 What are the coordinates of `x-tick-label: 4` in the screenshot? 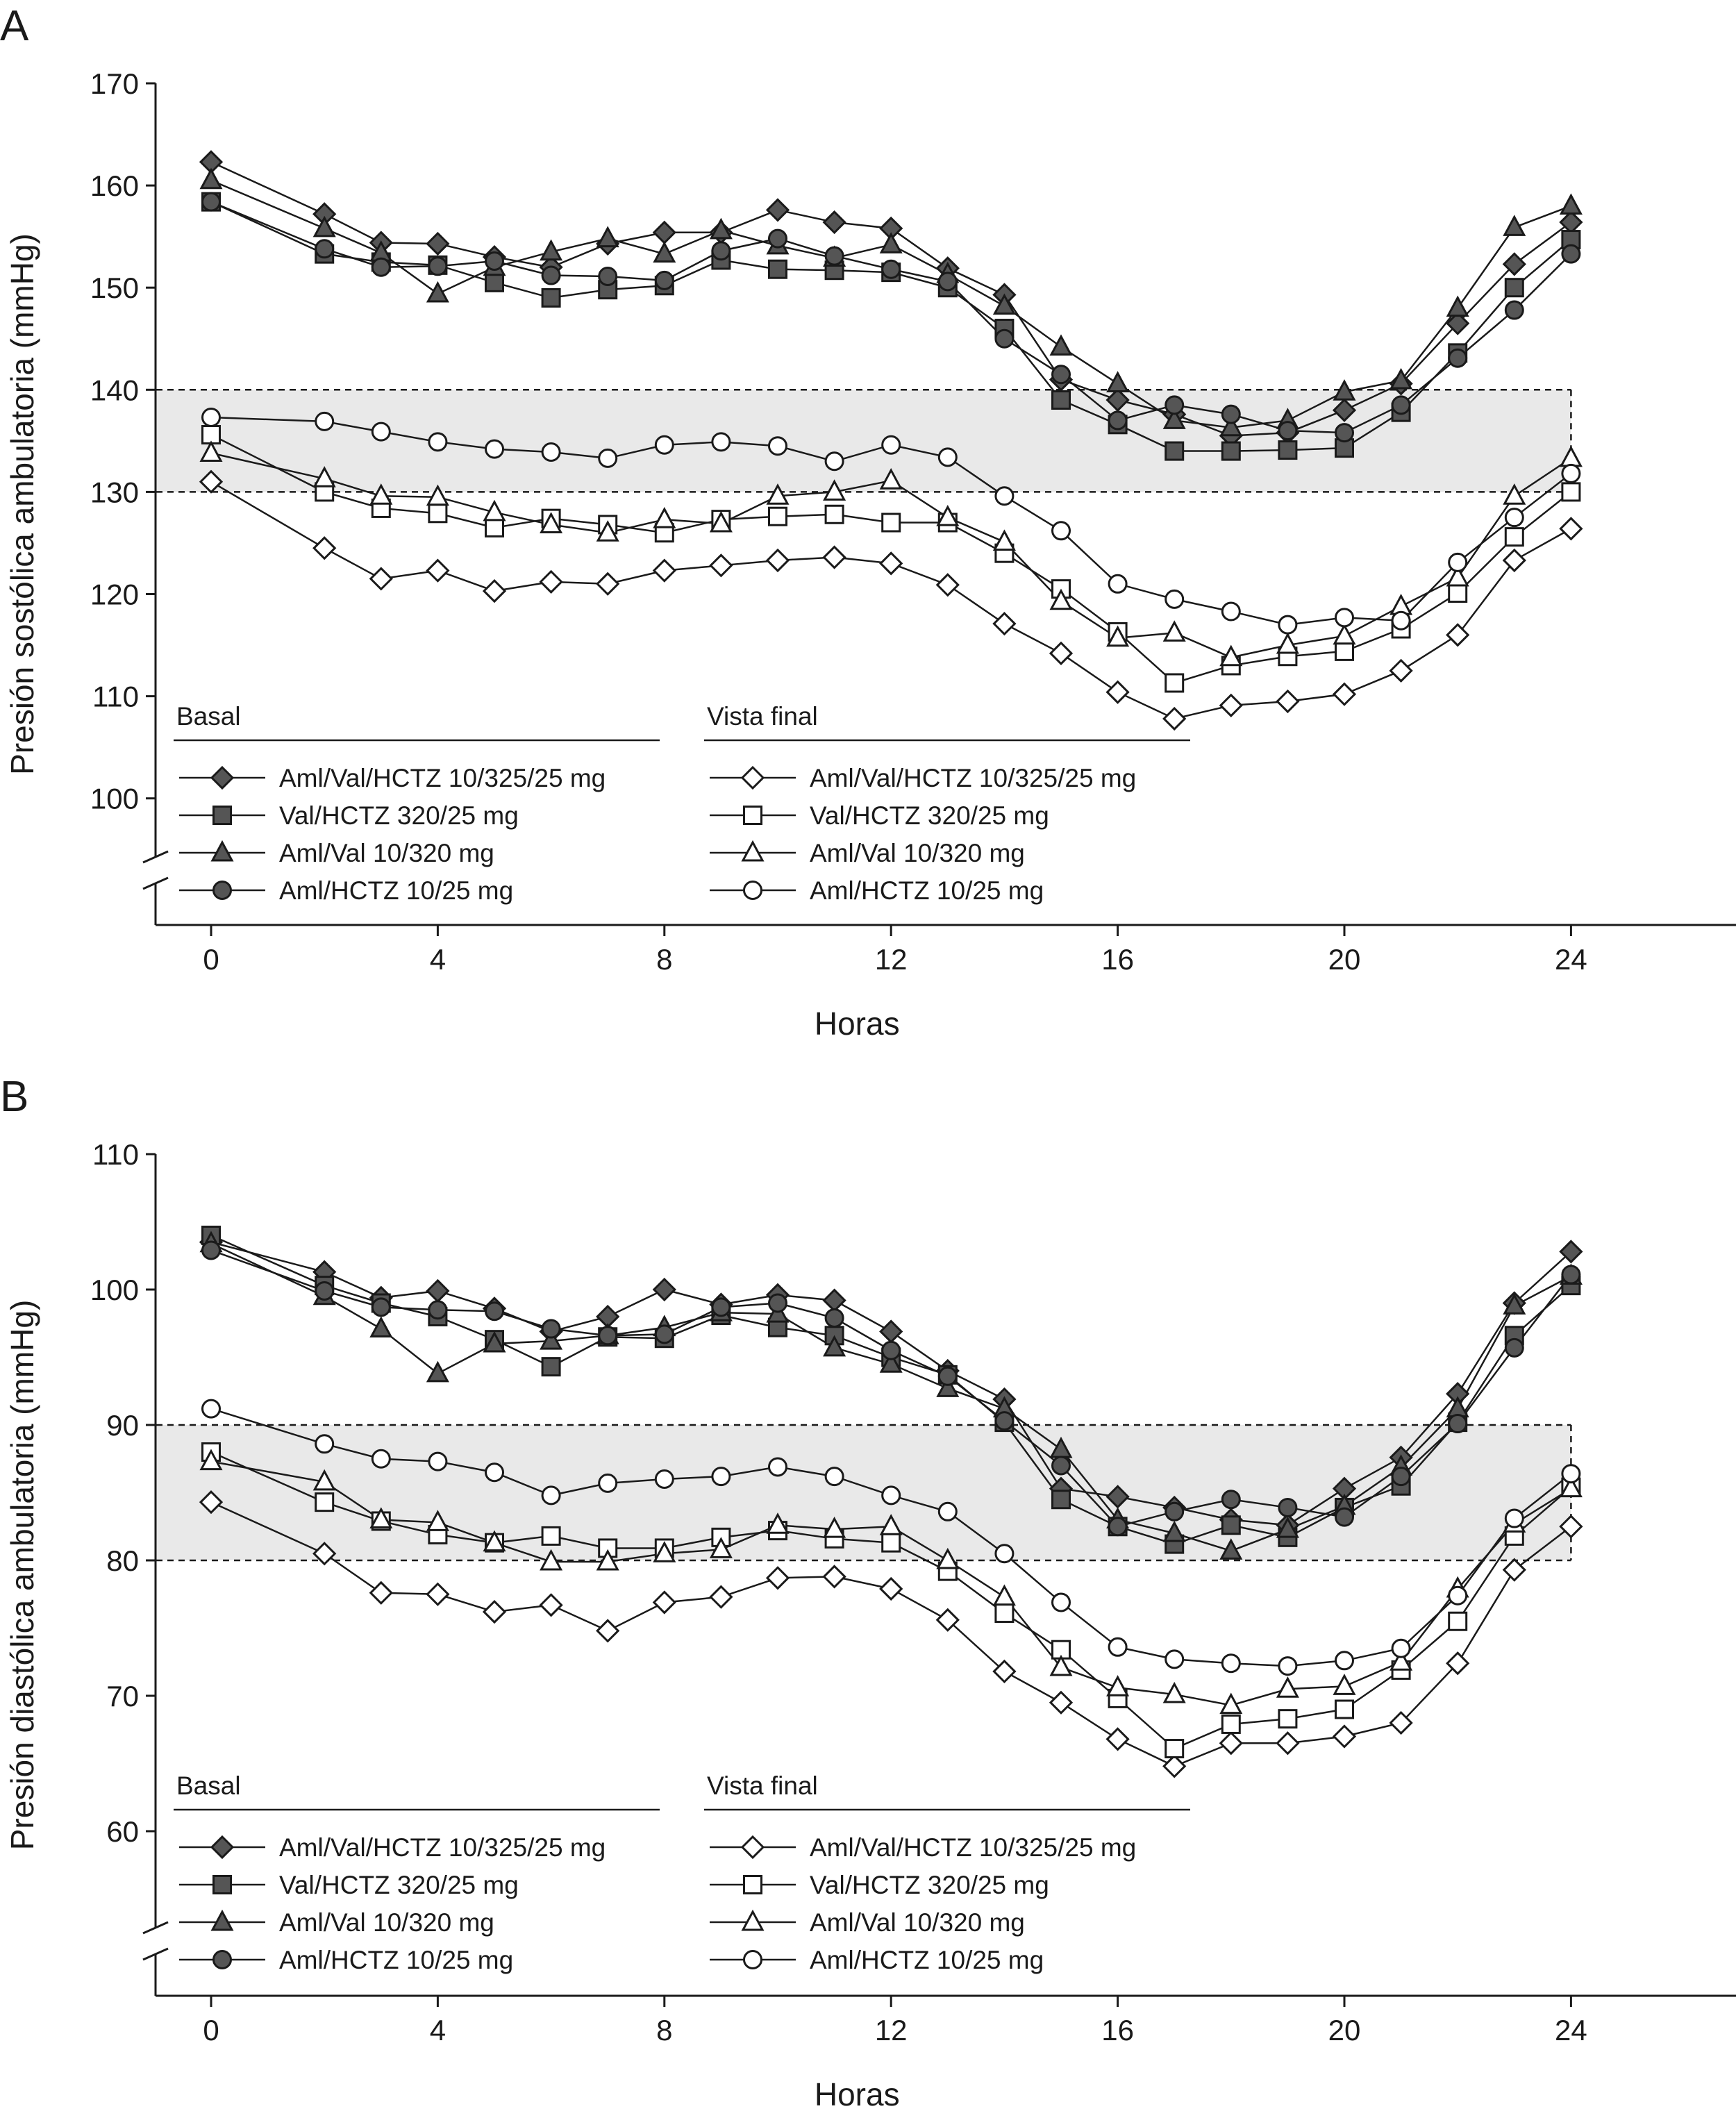 It's located at (438, 2030).